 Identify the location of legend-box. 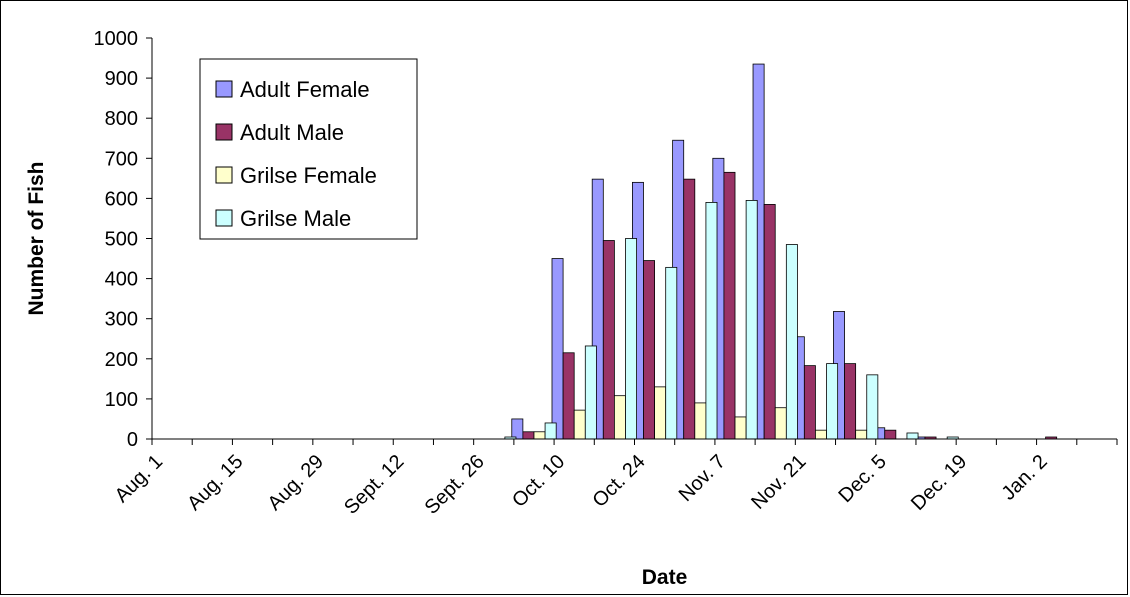
(308, 149).